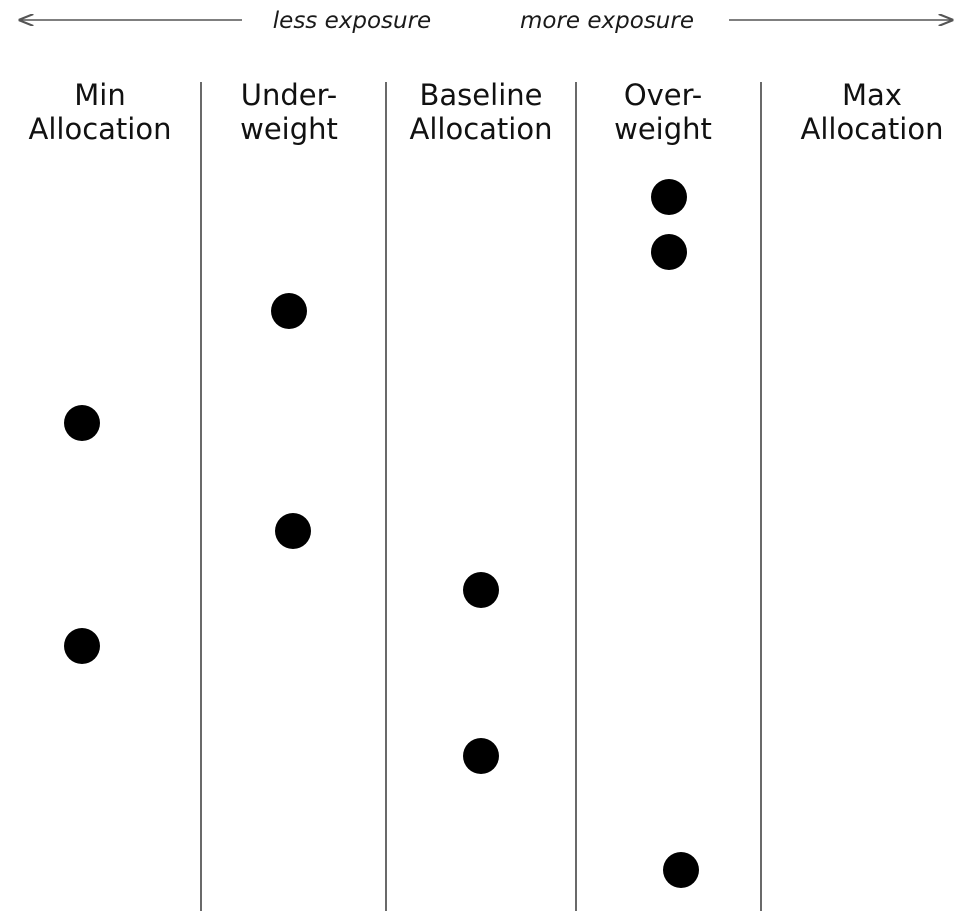 This screenshot has height=911, width=965. What do you see at coordinates (872, 95) in the screenshot?
I see `column-label-max-line1: Max` at bounding box center [872, 95].